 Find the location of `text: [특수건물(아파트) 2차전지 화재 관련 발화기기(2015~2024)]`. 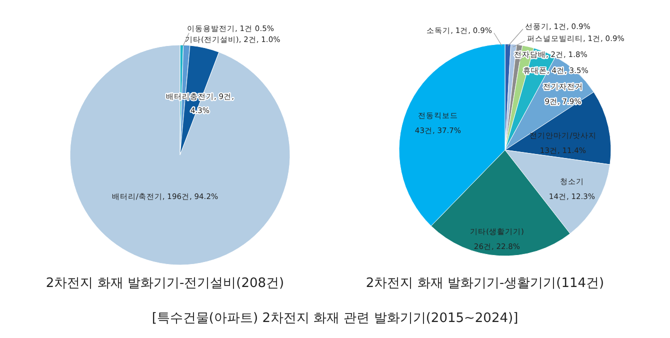

text: [특수건물(아파트) 2차전지 화재 관련 발화기기(2015~2024)] is located at coordinates (335, 318).